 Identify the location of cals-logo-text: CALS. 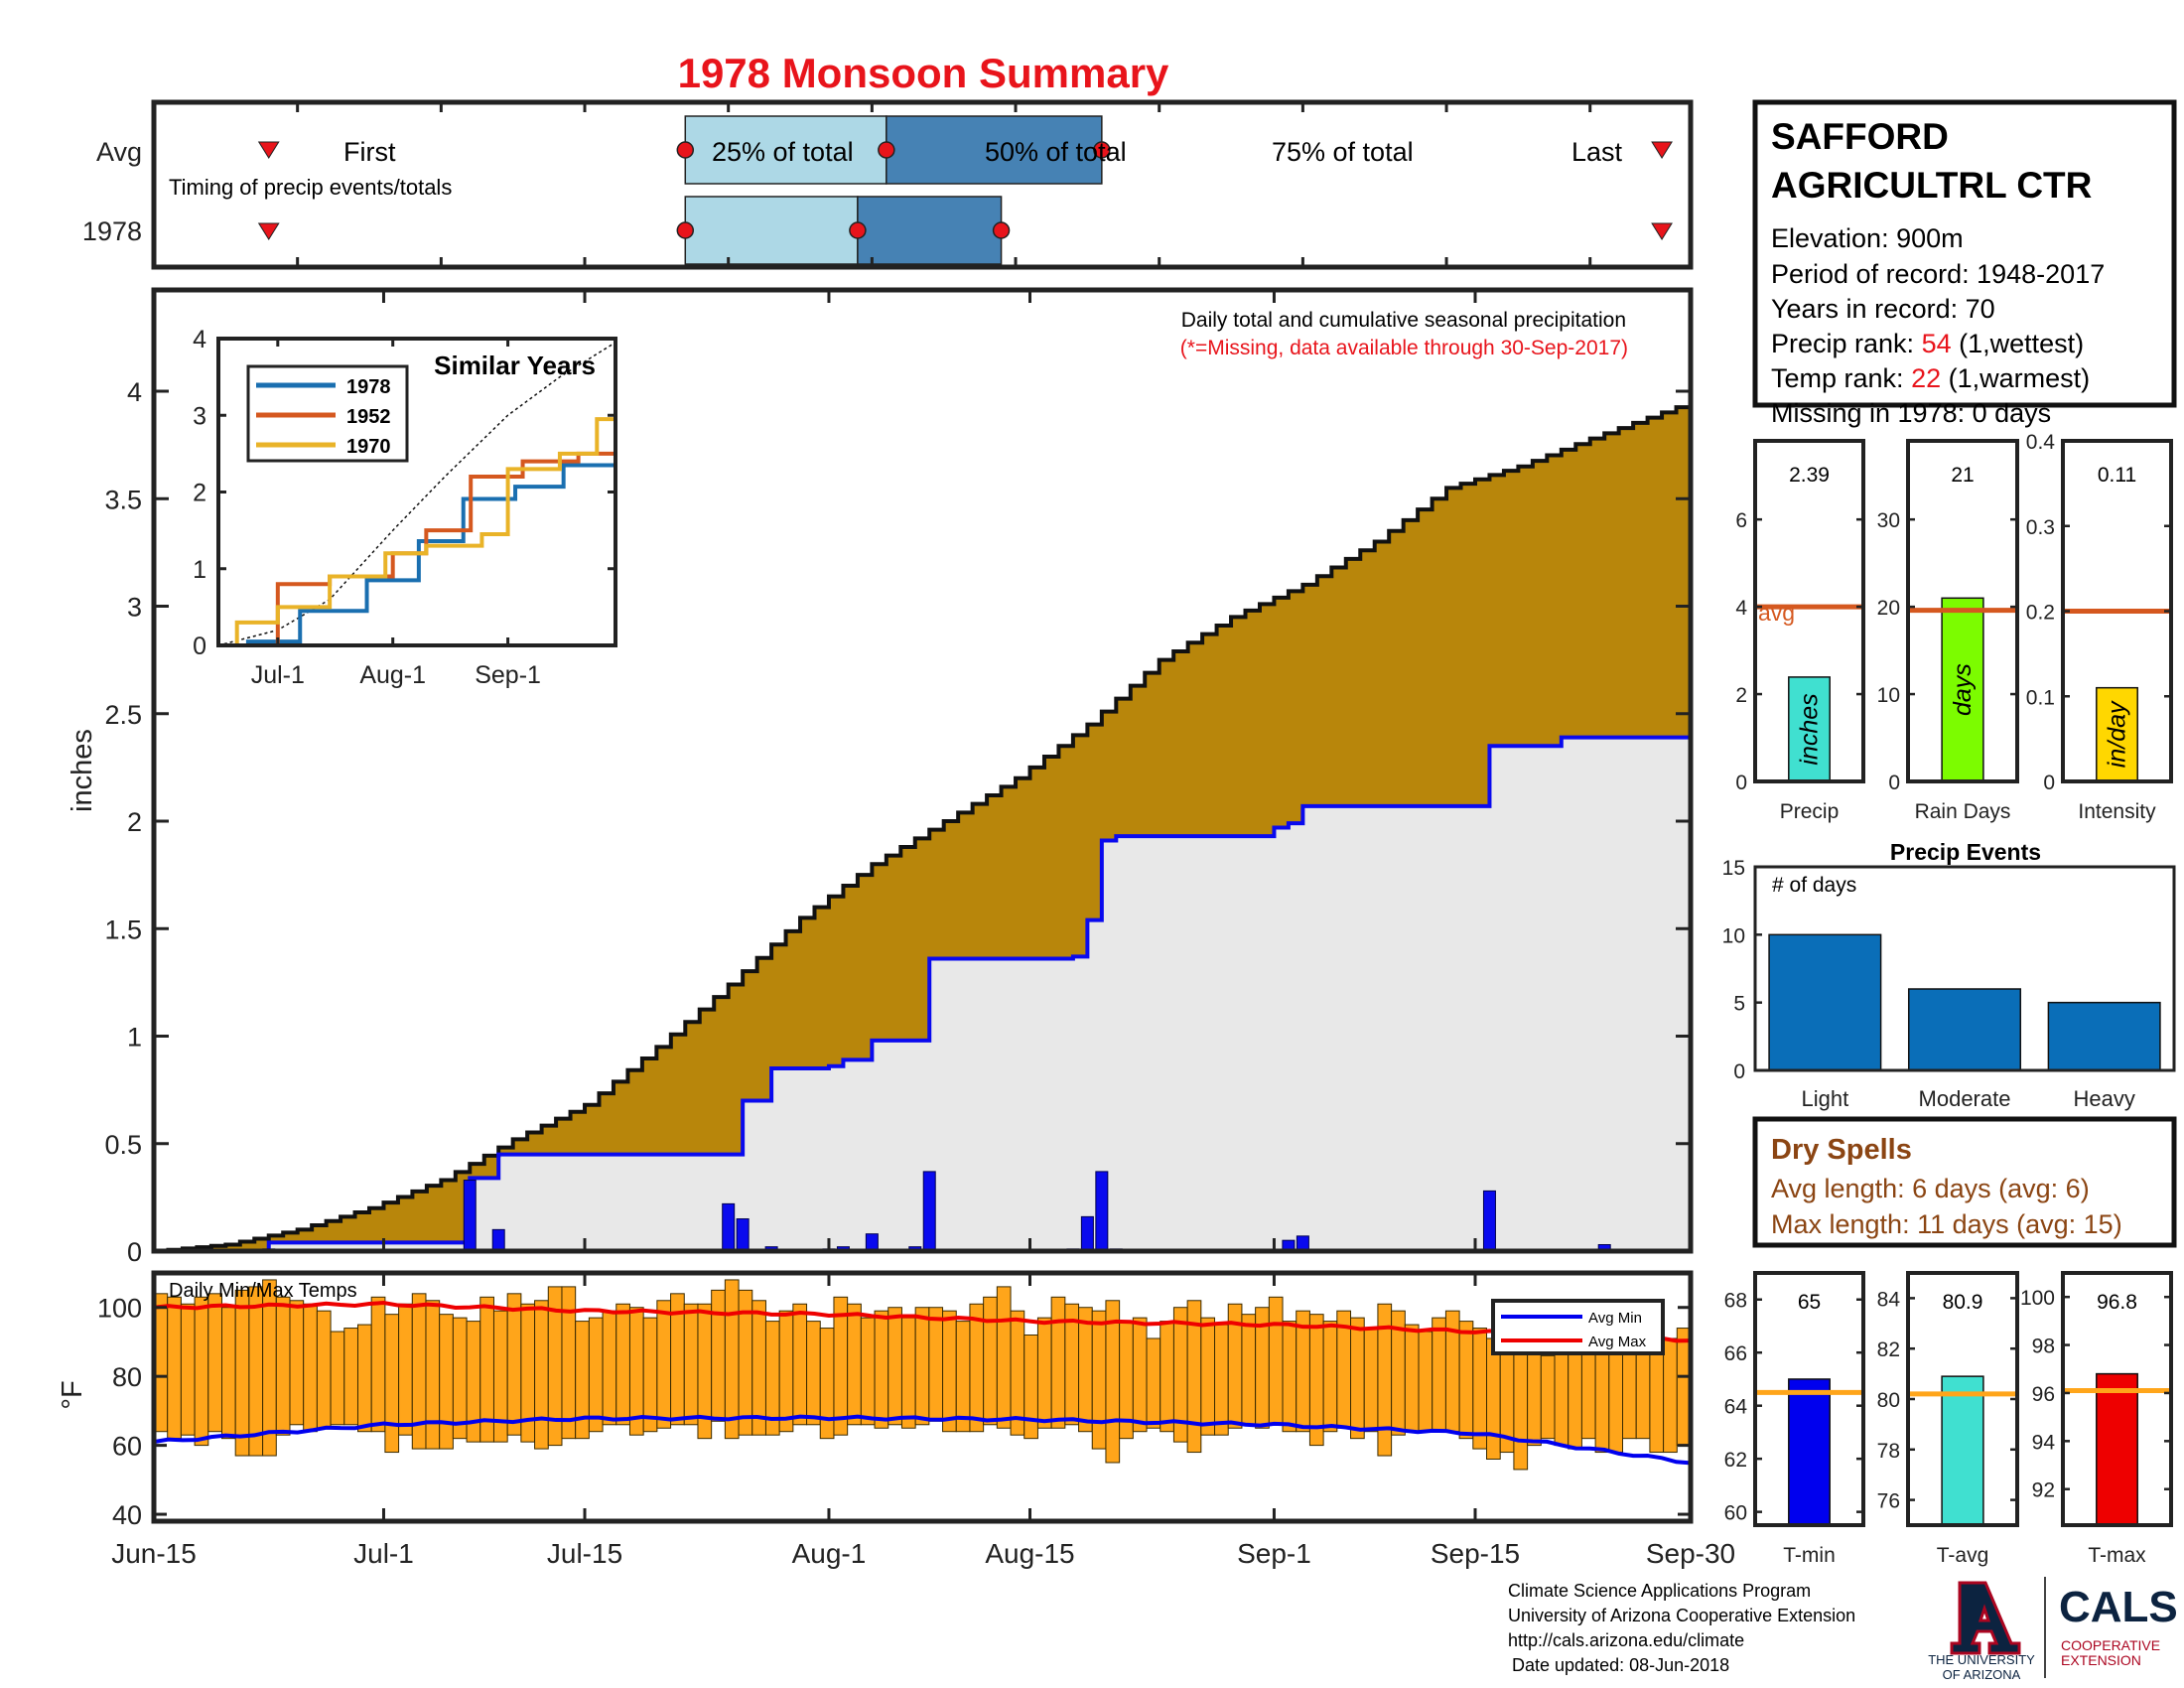
(2118, 1607).